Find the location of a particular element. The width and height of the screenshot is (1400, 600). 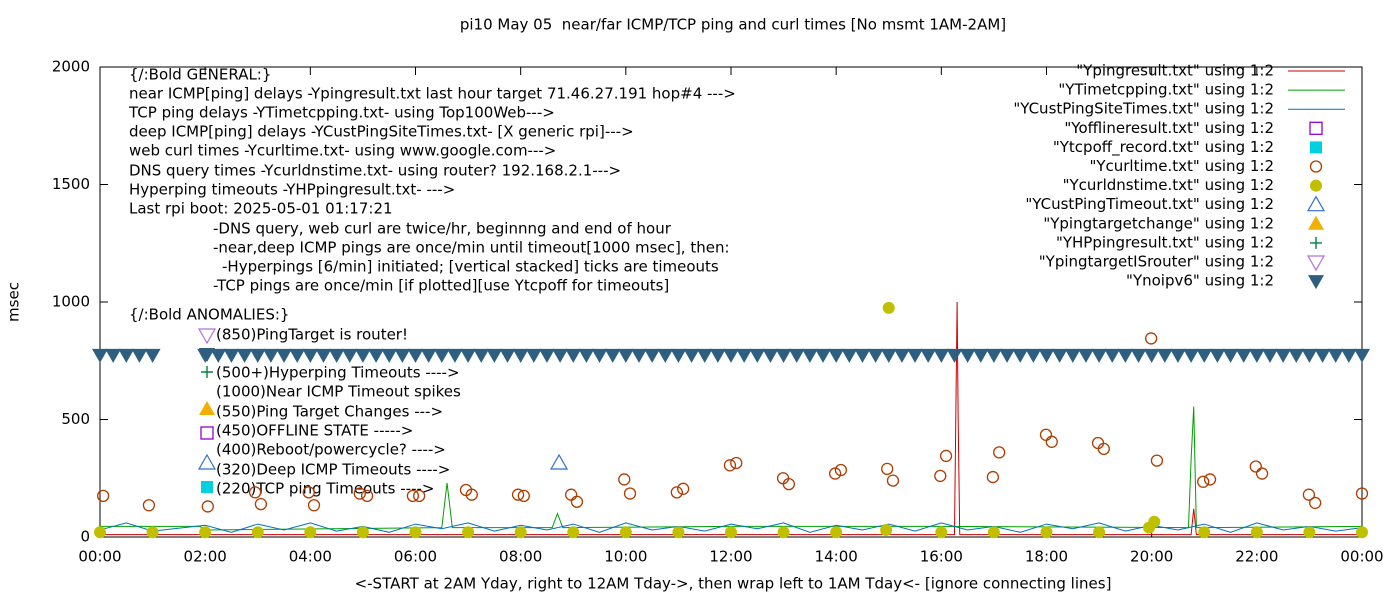

y-axis-label: msec is located at coordinates (14, 302).